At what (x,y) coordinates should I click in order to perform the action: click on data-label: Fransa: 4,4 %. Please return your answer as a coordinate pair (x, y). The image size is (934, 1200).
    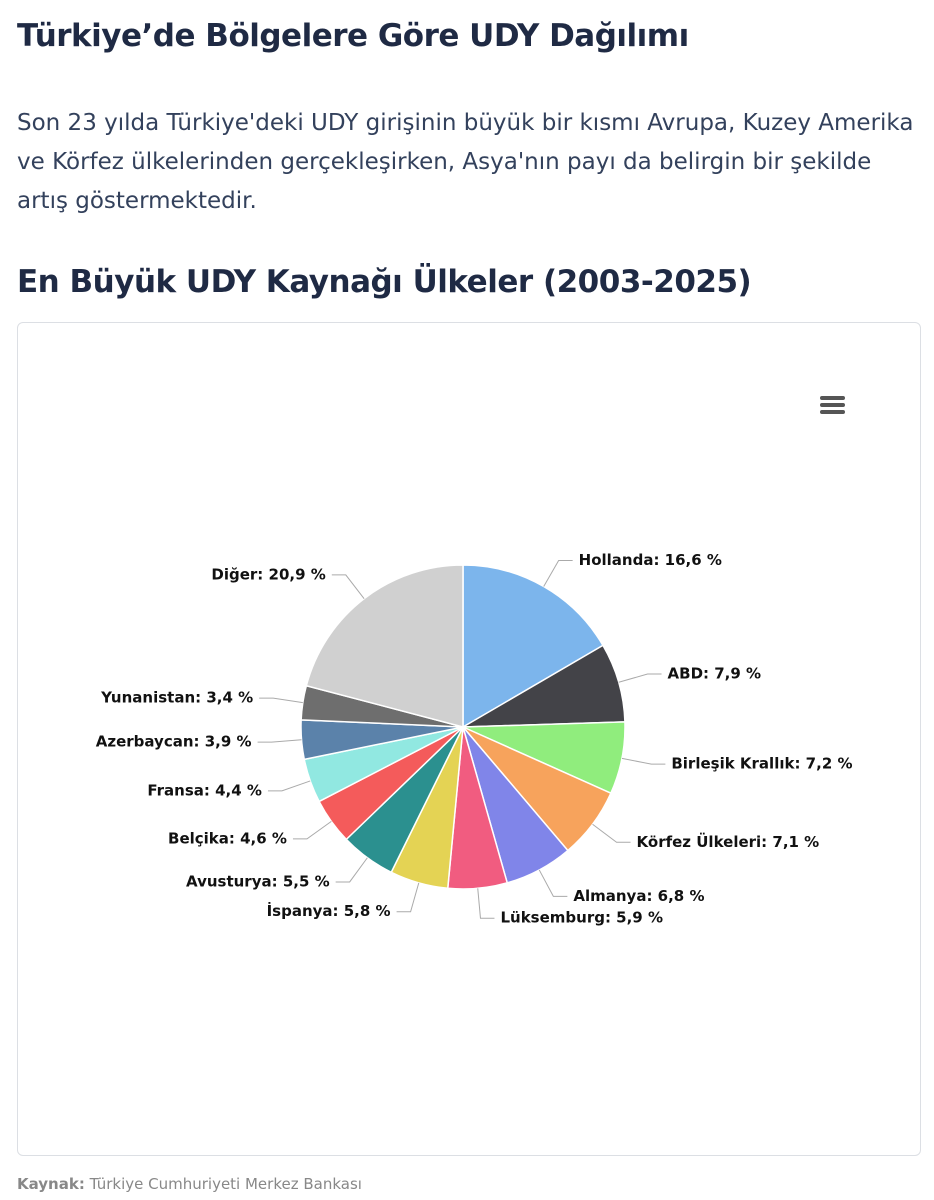
    Looking at the image, I should click on (204, 790).